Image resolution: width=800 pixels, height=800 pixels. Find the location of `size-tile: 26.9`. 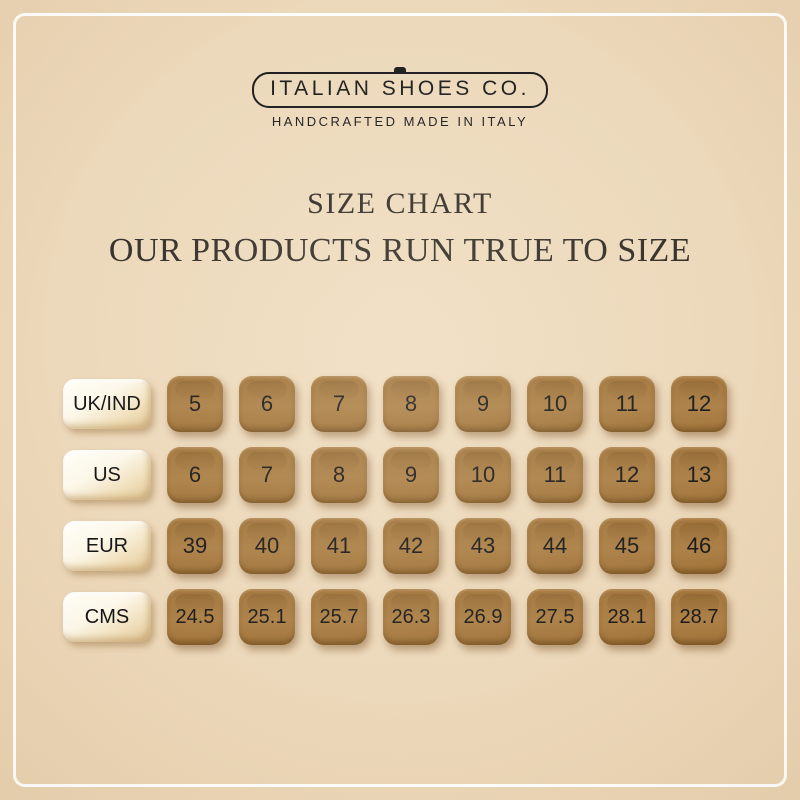

size-tile: 26.9 is located at coordinates (483, 617).